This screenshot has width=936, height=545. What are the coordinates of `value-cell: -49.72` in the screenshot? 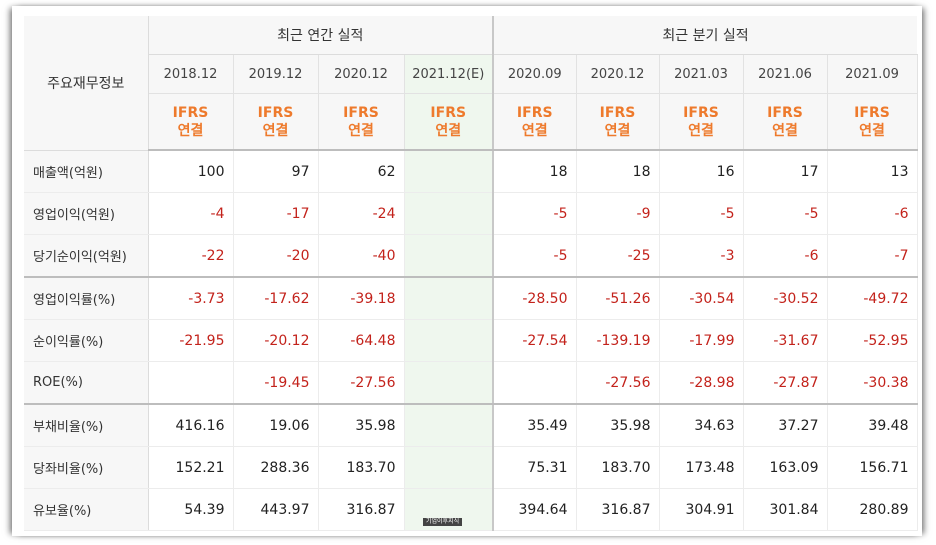 It's located at (872, 298).